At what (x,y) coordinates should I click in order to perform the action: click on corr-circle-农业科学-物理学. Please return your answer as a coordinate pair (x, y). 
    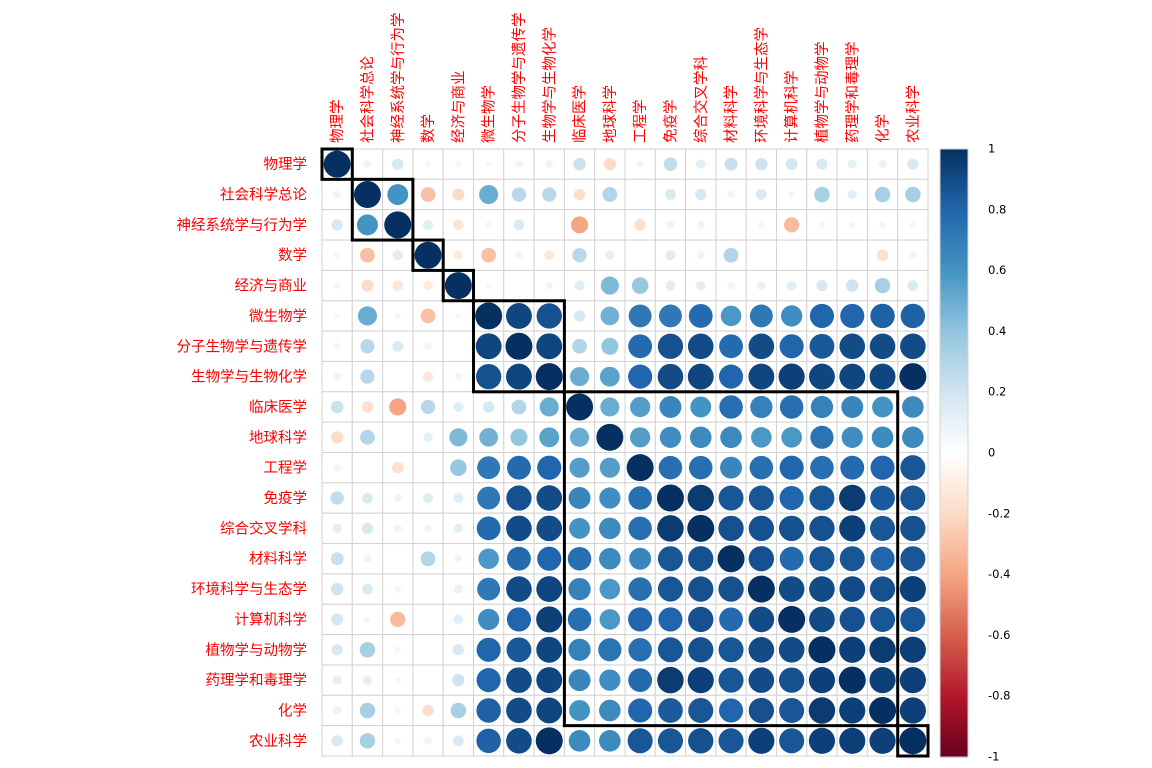
    Looking at the image, I should click on (337, 741).